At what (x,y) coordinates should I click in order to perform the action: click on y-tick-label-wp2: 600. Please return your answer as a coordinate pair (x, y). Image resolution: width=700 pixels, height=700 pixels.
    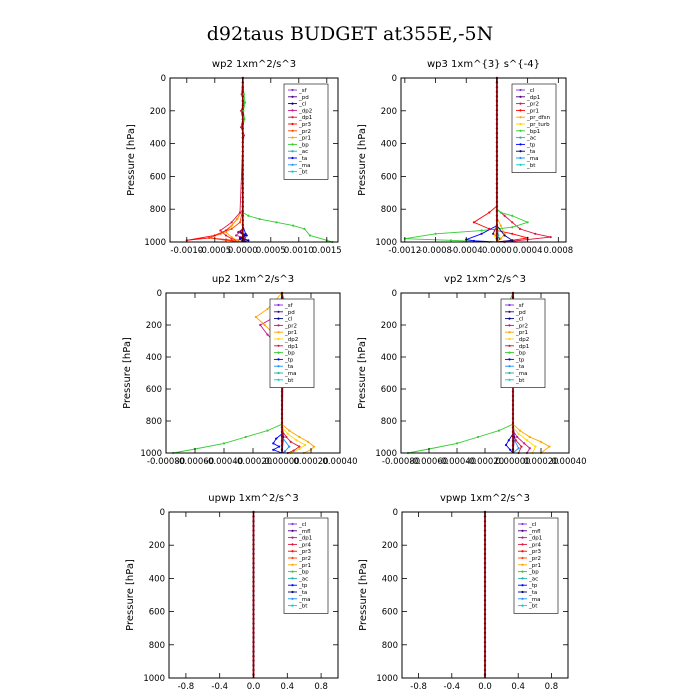
    Looking at the image, I should click on (158, 177).